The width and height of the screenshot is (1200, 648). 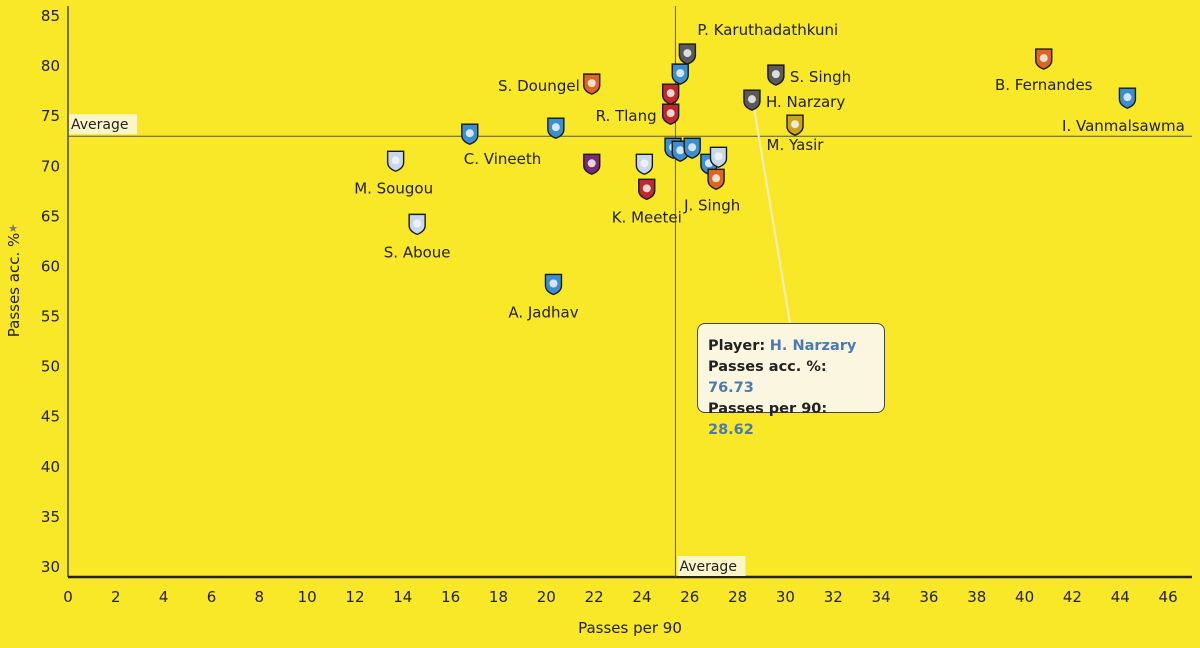 What do you see at coordinates (928, 597) in the screenshot?
I see `x-tick-label: 36` at bounding box center [928, 597].